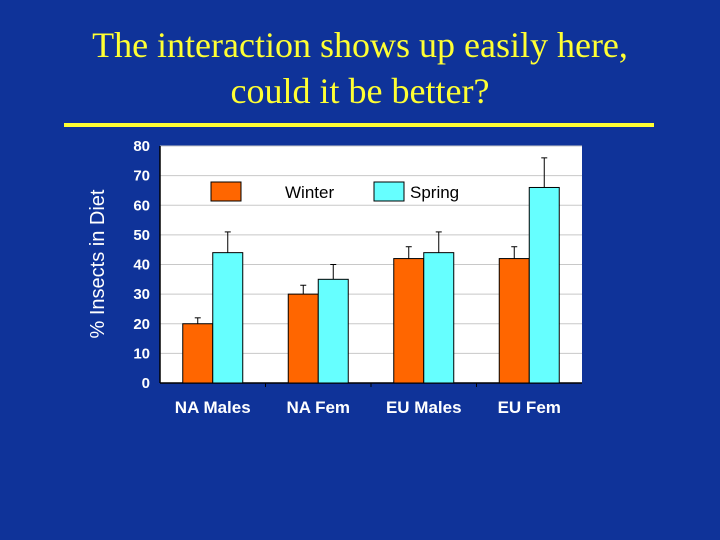 The width and height of the screenshot is (720, 540). What do you see at coordinates (333, 331) in the screenshot?
I see `bar-spring-na-fem` at bounding box center [333, 331].